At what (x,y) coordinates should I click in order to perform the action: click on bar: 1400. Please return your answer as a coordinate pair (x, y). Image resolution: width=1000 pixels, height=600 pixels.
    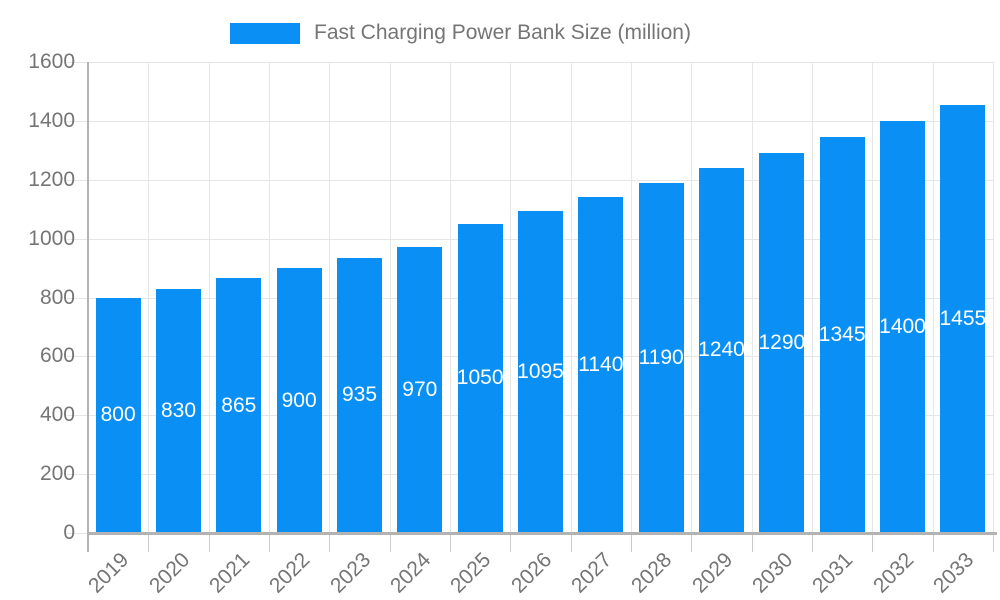
    Looking at the image, I should click on (902, 326).